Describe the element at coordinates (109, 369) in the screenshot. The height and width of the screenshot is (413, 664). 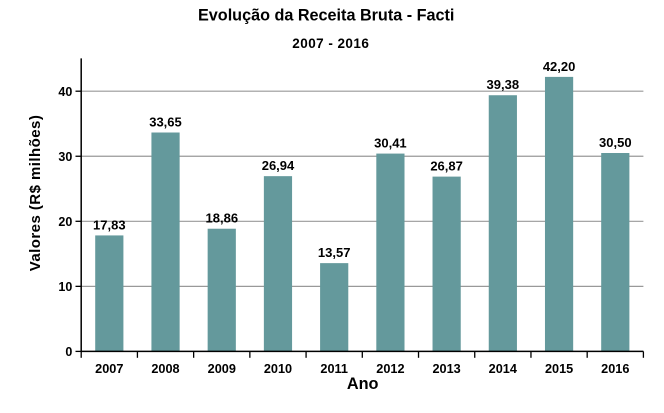
I see `svg-text: 2007` at that location.